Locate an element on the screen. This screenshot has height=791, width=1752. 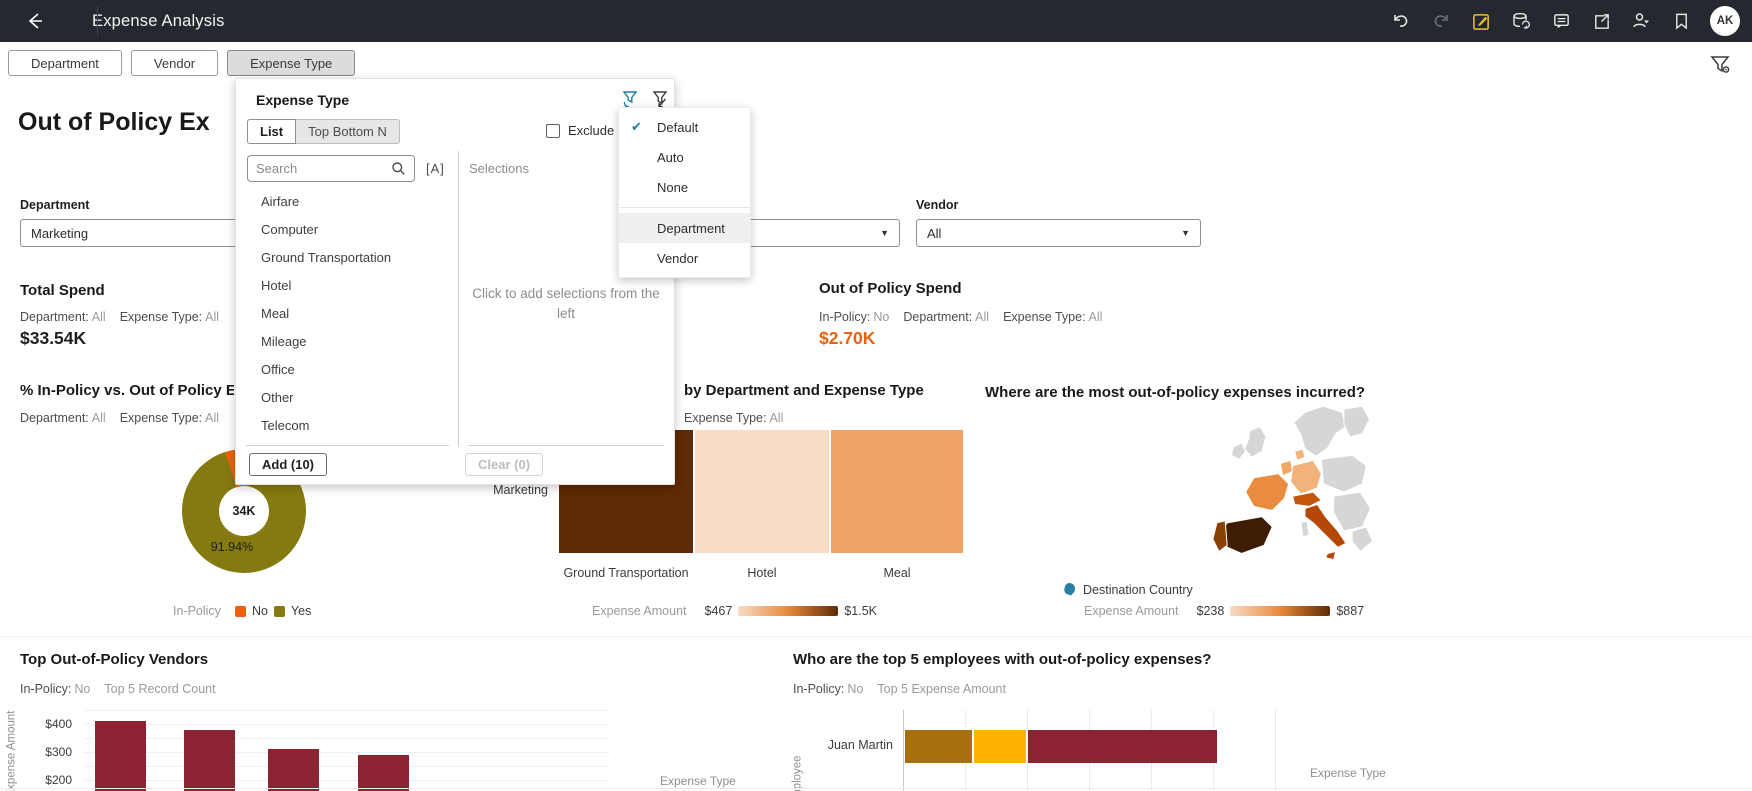
popup-tabs: List Top Bottom N is located at coordinates (323, 131).